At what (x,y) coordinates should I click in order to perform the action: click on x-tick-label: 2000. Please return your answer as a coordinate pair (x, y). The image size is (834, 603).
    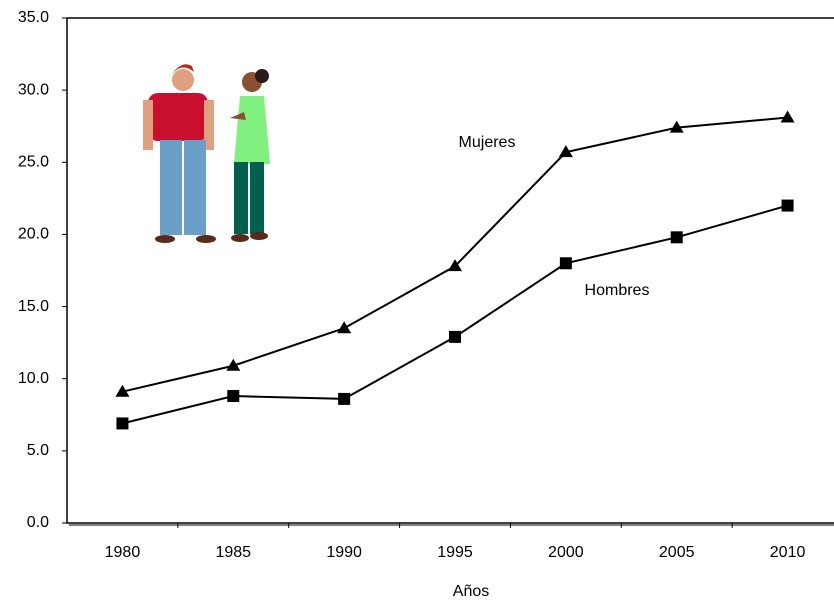
    Looking at the image, I should click on (566, 552).